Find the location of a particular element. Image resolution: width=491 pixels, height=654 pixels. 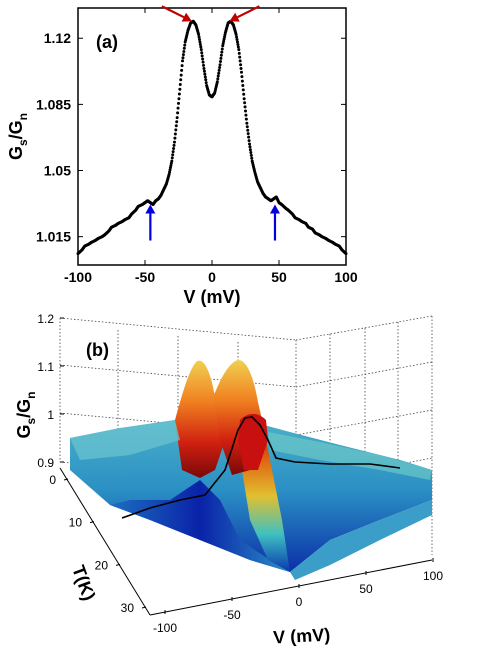

t-tick-label: 0 is located at coordinates (52, 480).